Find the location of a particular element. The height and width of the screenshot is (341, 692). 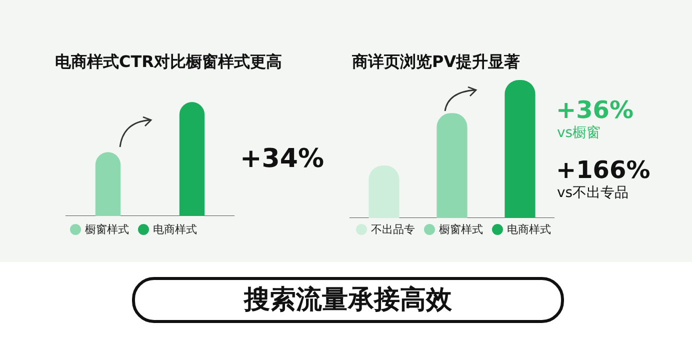

text: vs橱窗 is located at coordinates (579, 133).